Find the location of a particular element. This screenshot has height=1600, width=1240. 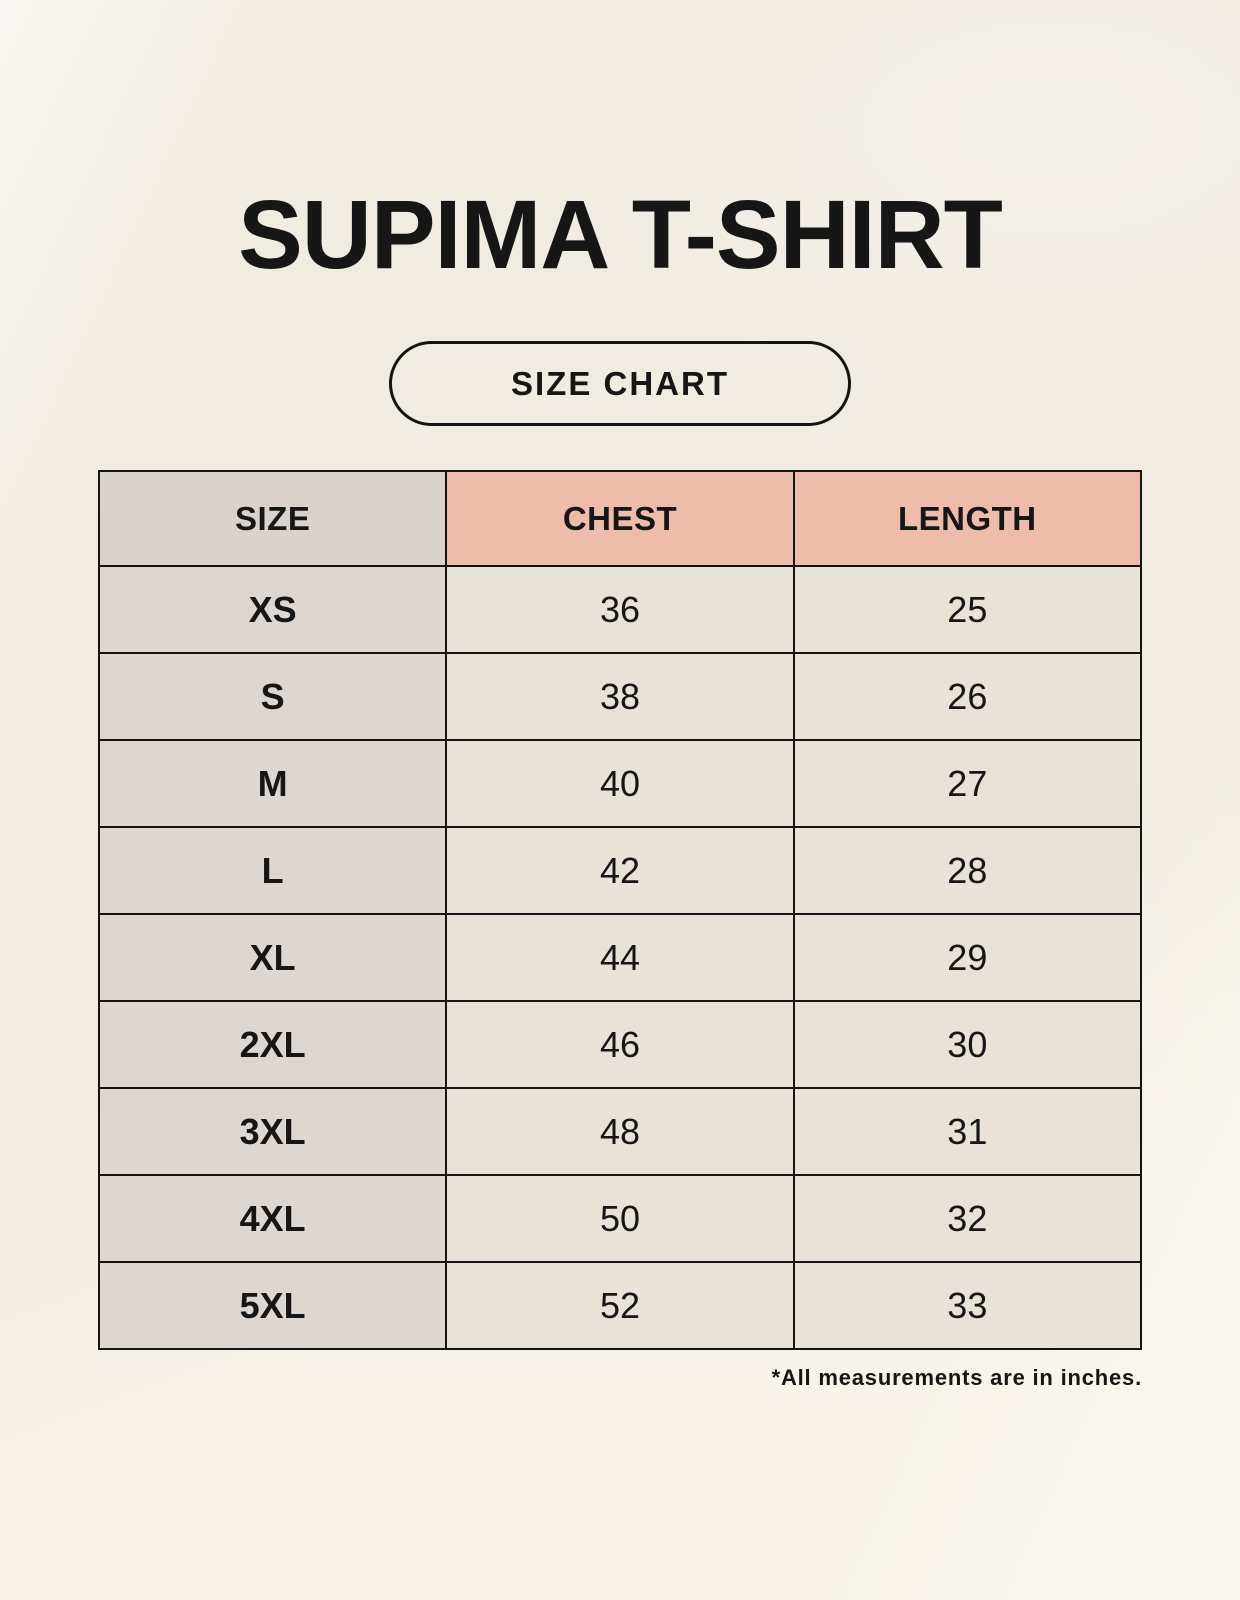

size-label: 5XL is located at coordinates (272, 1305).